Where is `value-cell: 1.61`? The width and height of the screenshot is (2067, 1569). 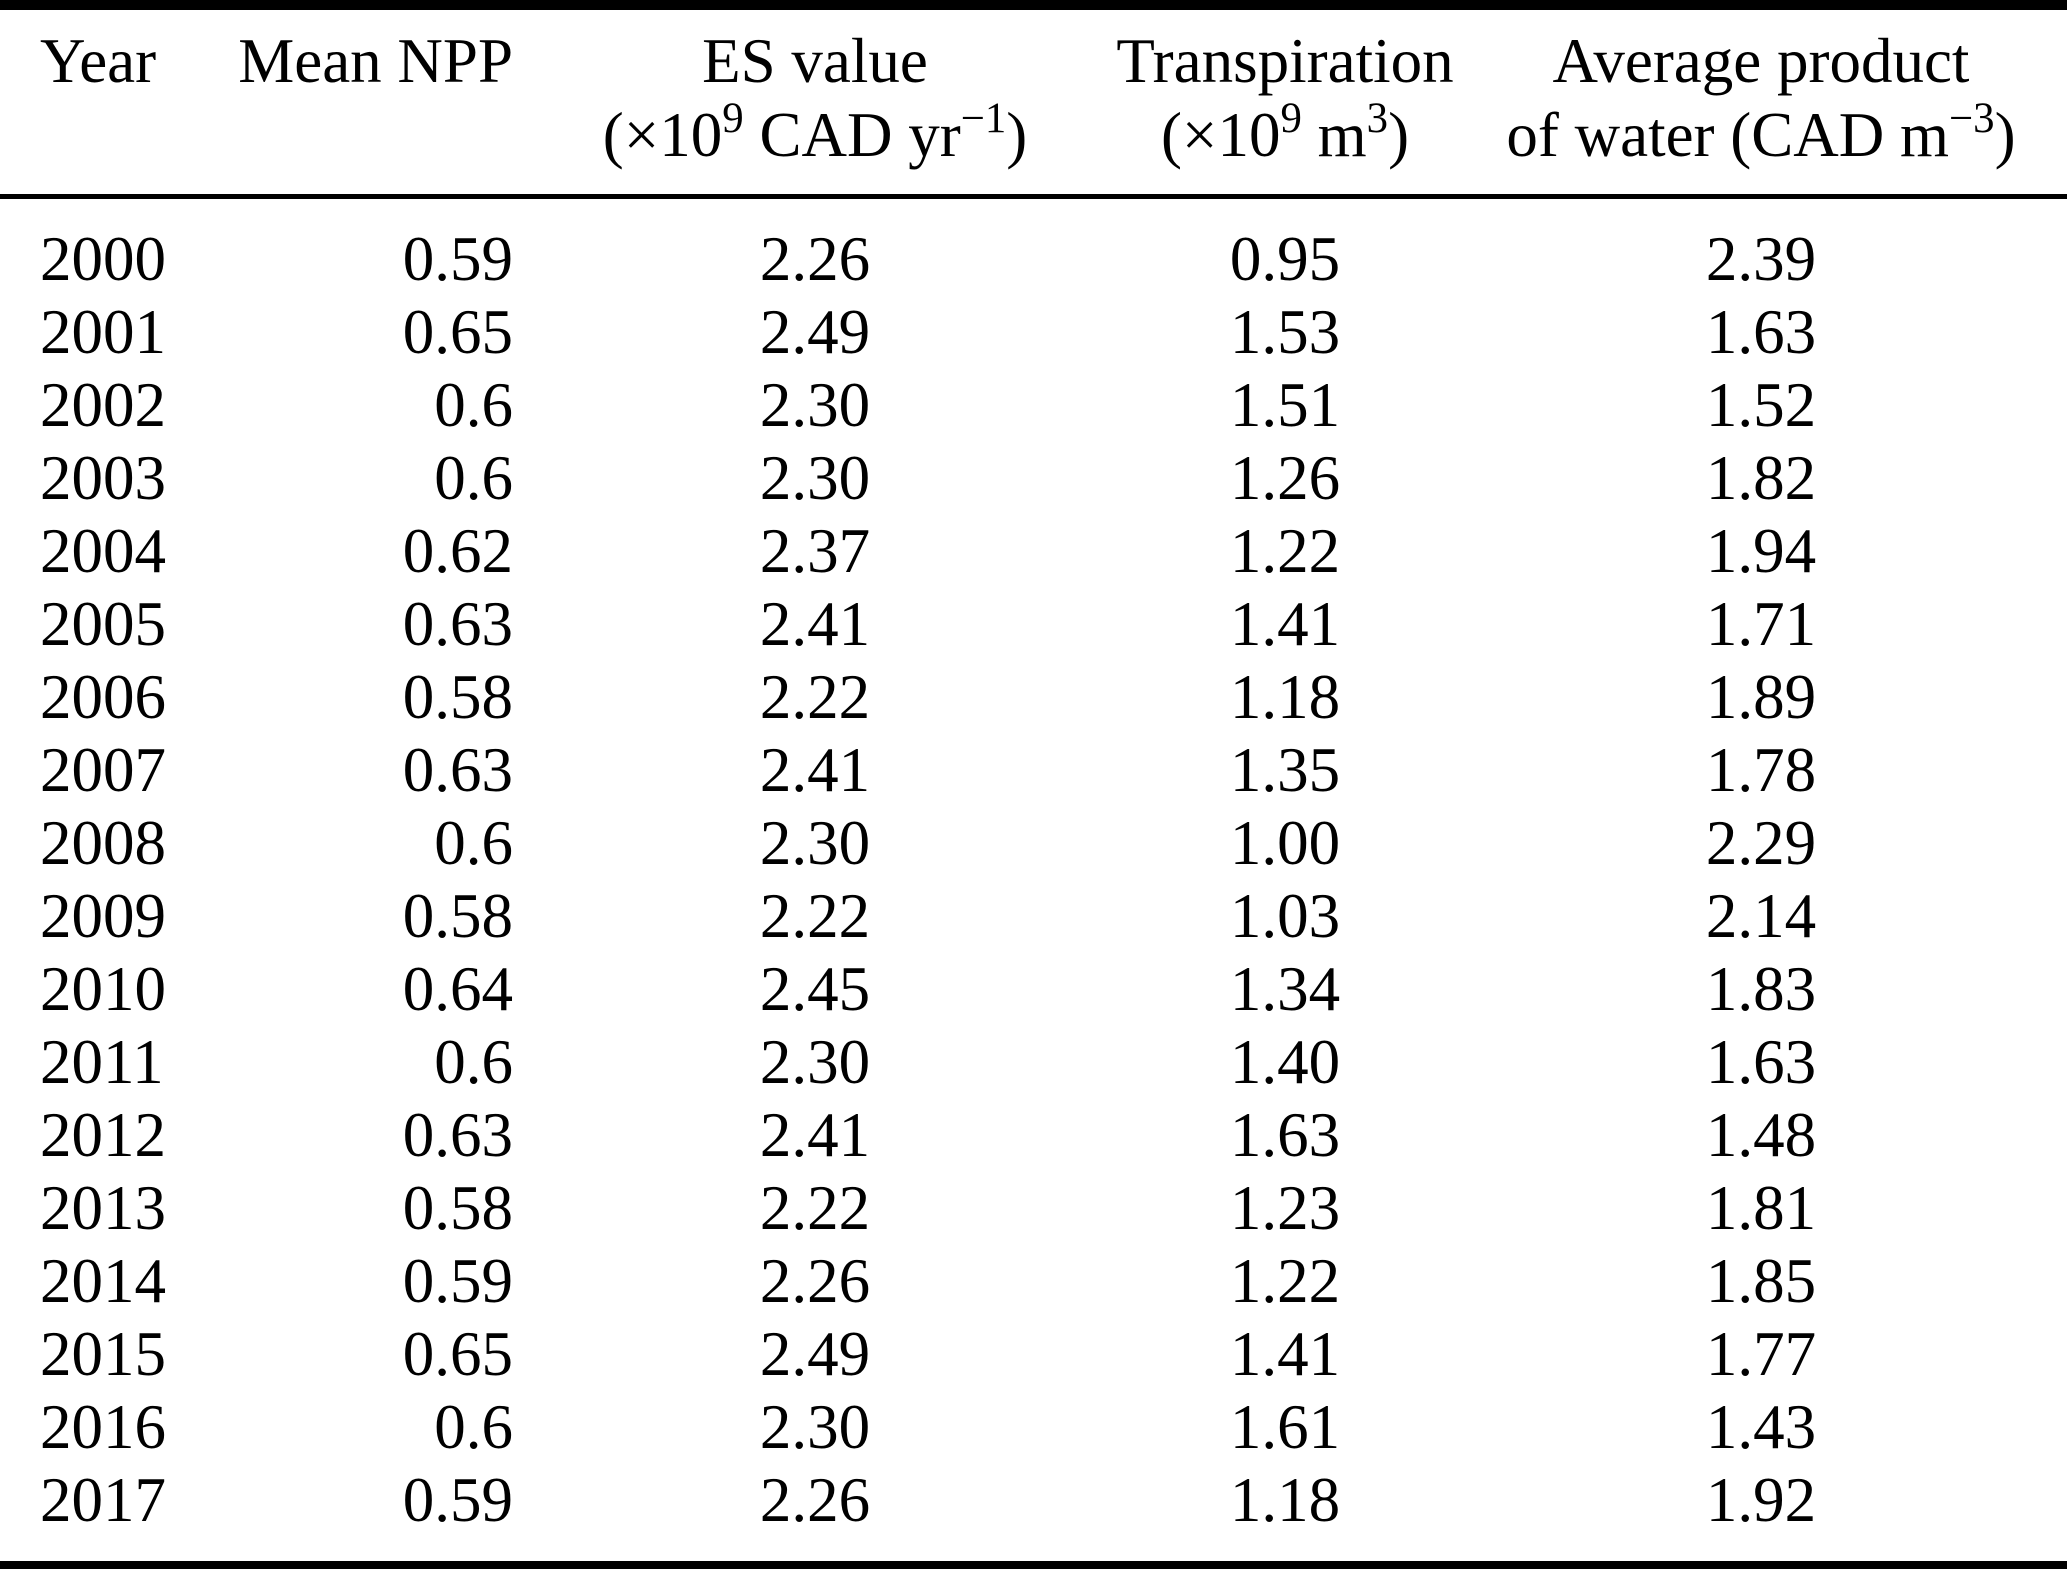
value-cell: 1.61 is located at coordinates (1285, 1427).